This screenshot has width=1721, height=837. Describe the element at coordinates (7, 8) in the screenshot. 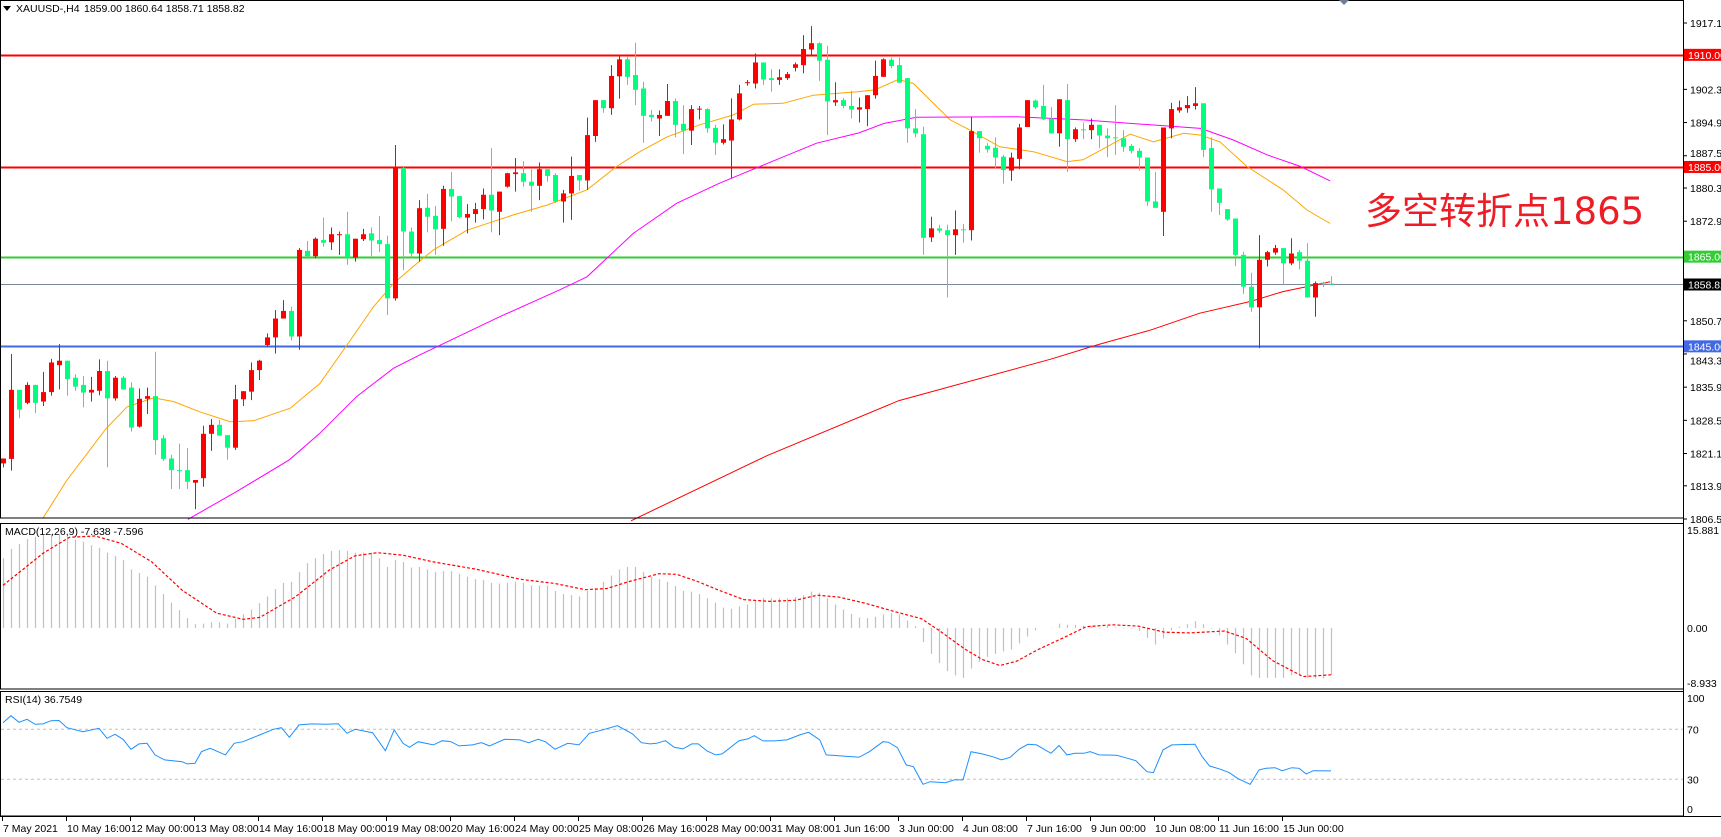

I see `triangle-down-icon` at that location.